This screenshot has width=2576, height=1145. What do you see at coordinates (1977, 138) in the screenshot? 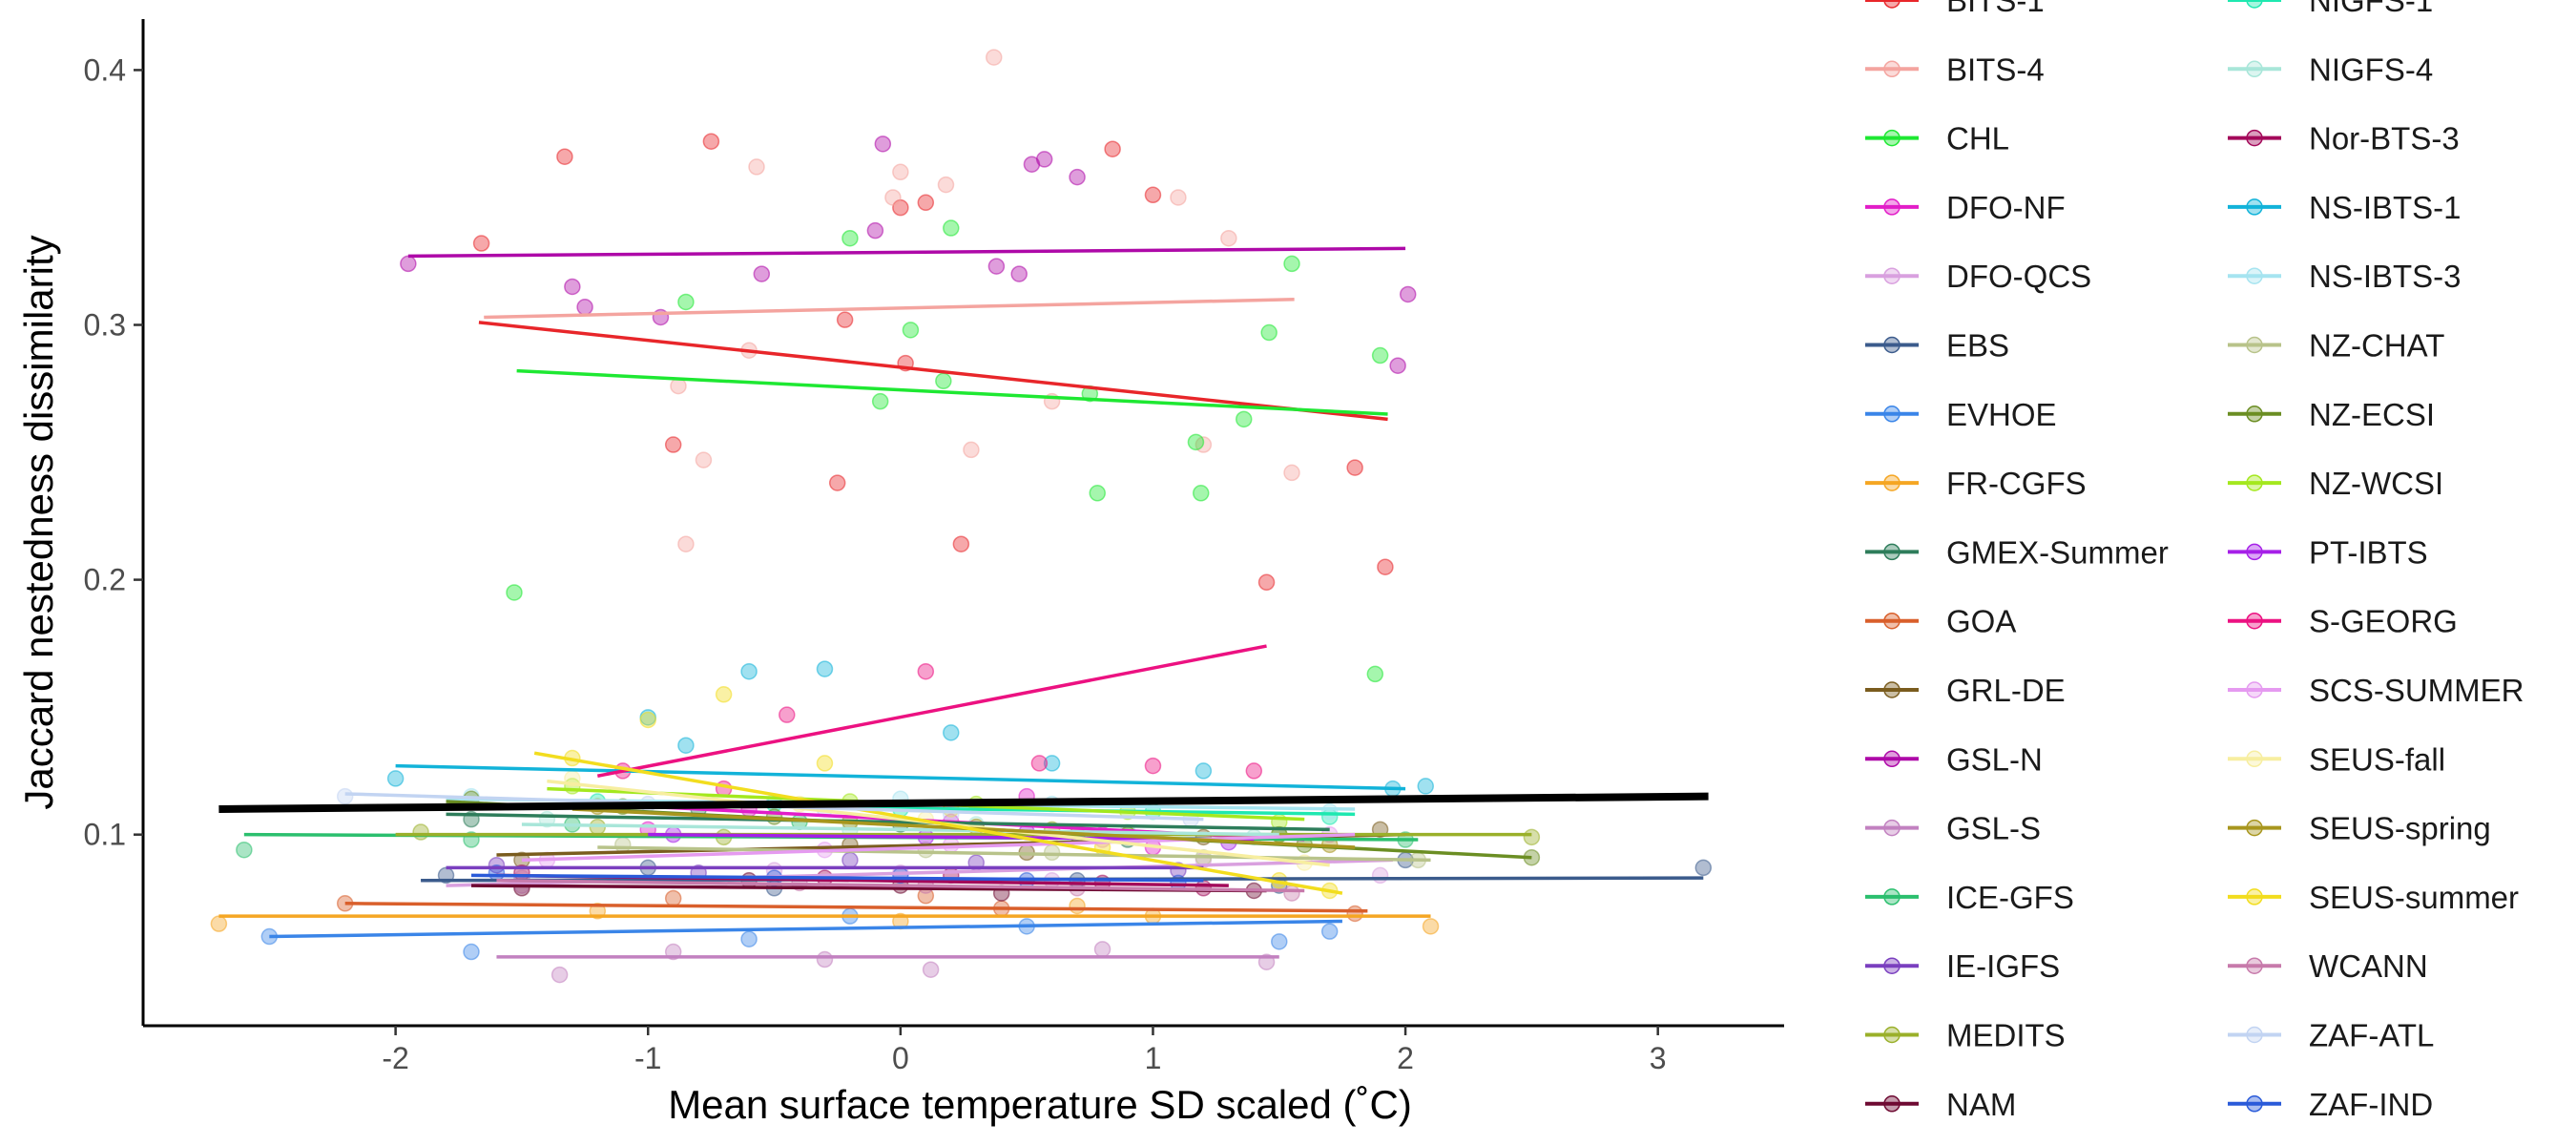
I see `legend-label: CHL` at bounding box center [1977, 138].